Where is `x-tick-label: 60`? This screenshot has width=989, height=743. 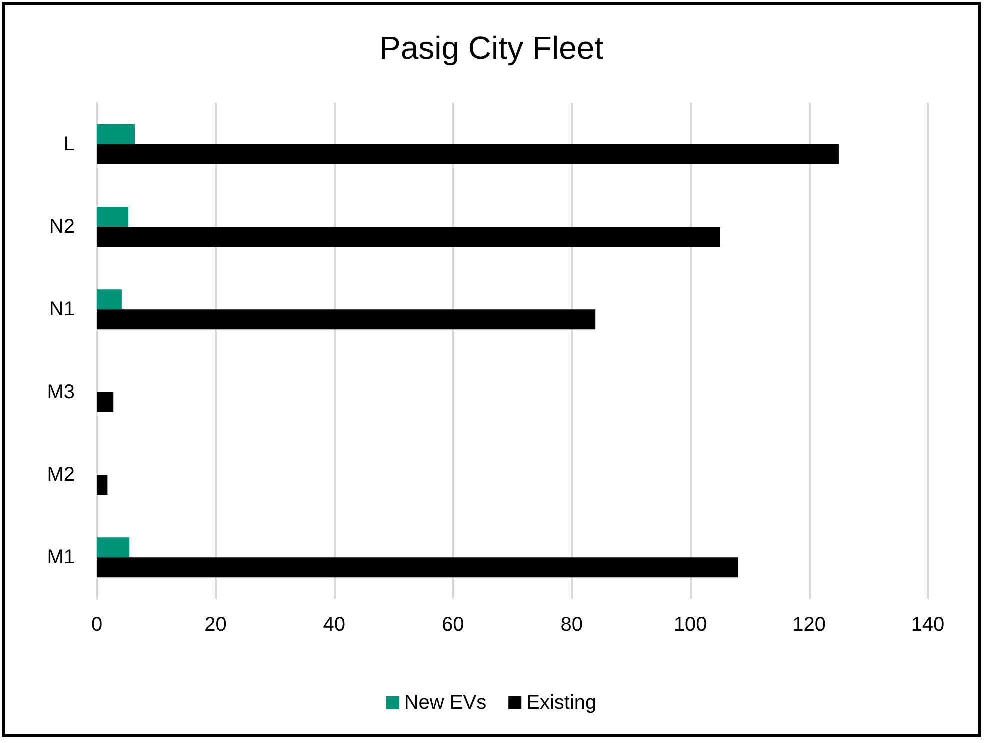
x-tick-label: 60 is located at coordinates (453, 625).